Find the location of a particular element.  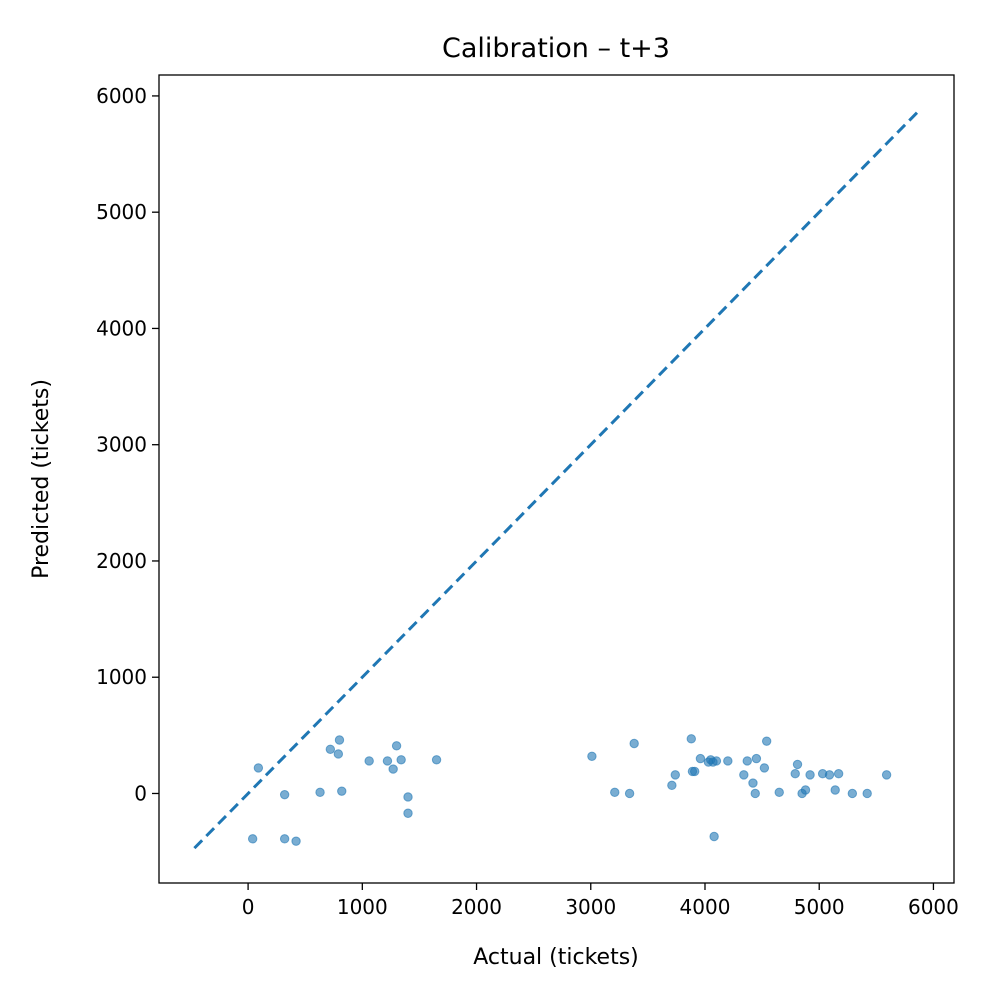

y-tick-label: 0 is located at coordinates (140, 793).